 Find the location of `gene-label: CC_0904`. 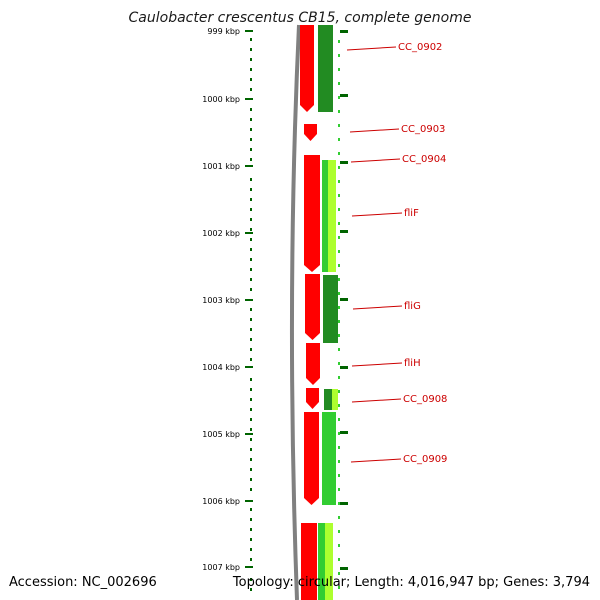

gene-label: CC_0904 is located at coordinates (424, 159).